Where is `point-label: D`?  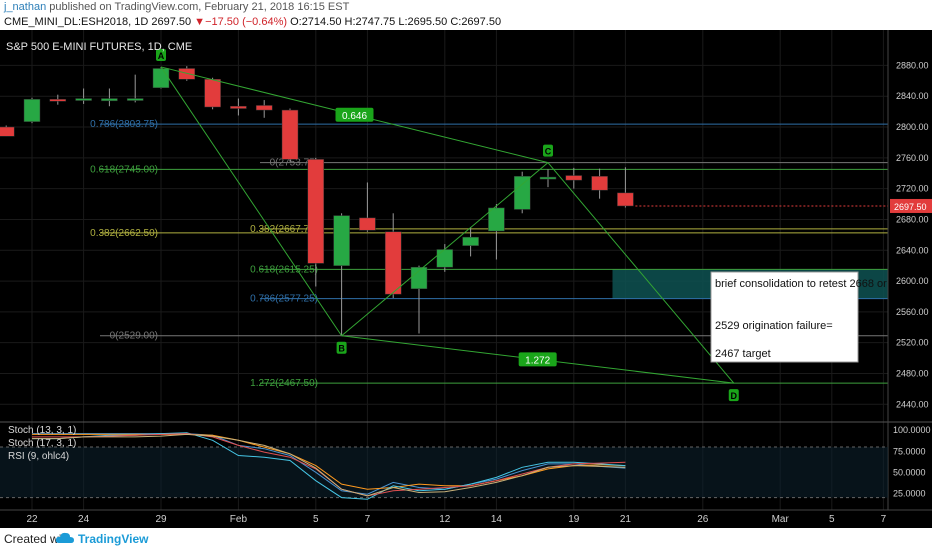
point-label: D is located at coordinates (734, 396).